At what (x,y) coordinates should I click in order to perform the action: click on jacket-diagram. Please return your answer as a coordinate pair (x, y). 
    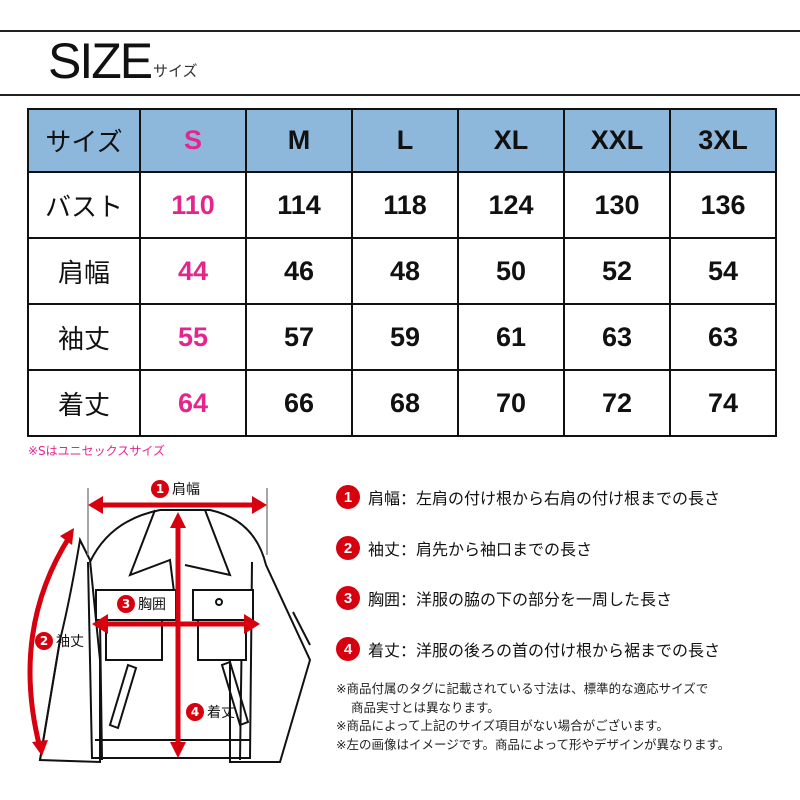
    Looking at the image, I should click on (169, 626).